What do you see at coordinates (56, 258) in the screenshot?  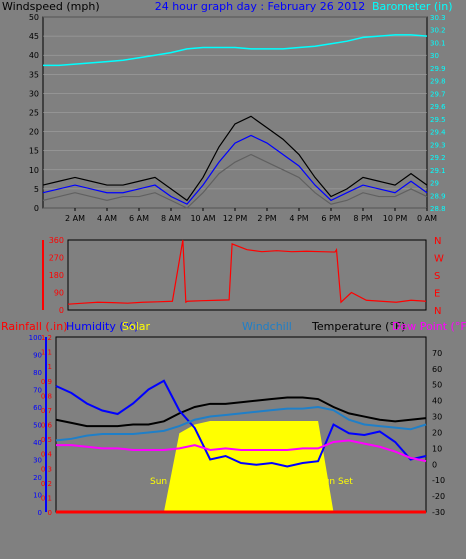 I see `direction-y-tick-label: 270` at bounding box center [56, 258].